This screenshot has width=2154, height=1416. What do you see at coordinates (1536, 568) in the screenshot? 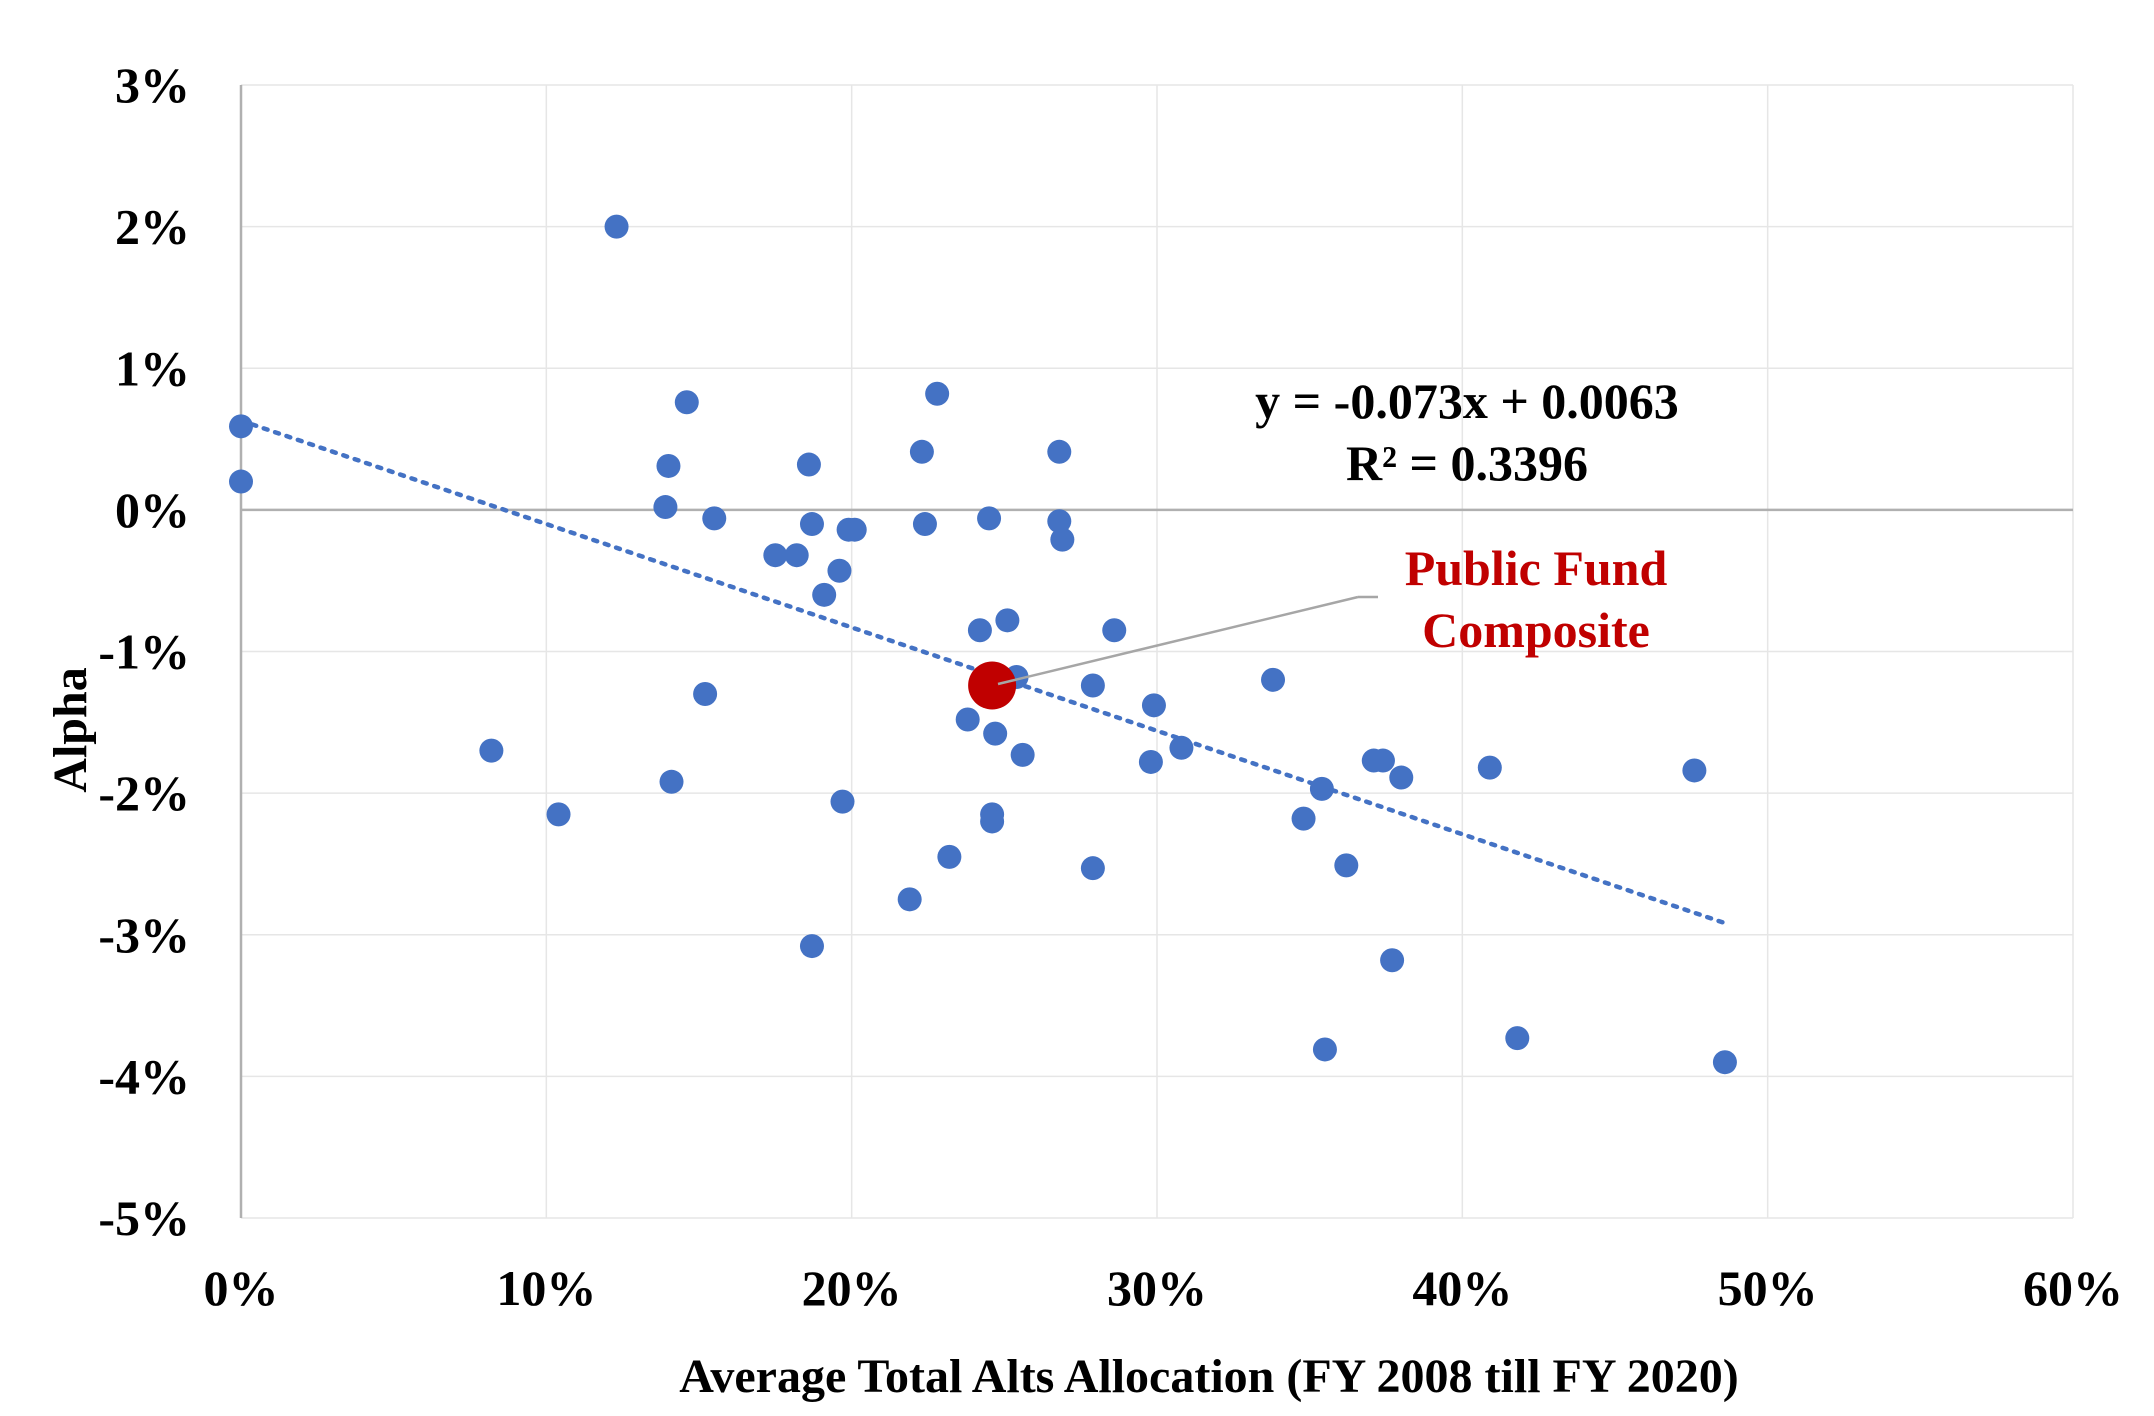
I see `callout-label-line-1: Public Fund` at bounding box center [1536, 568].